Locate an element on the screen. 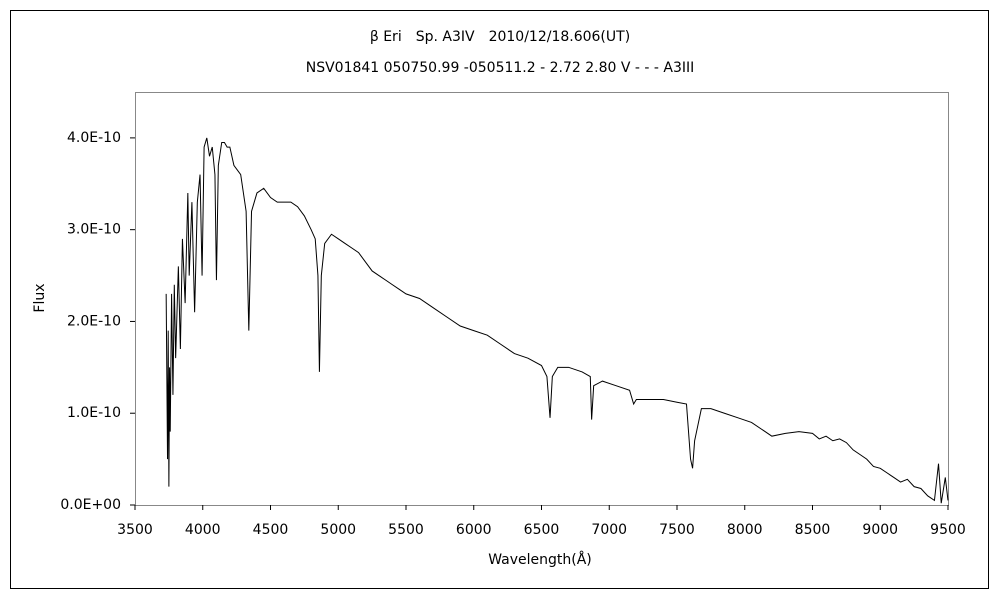 Image resolution: width=1000 pixels, height=604 pixels. x-tick-label: 7000 is located at coordinates (609, 530).